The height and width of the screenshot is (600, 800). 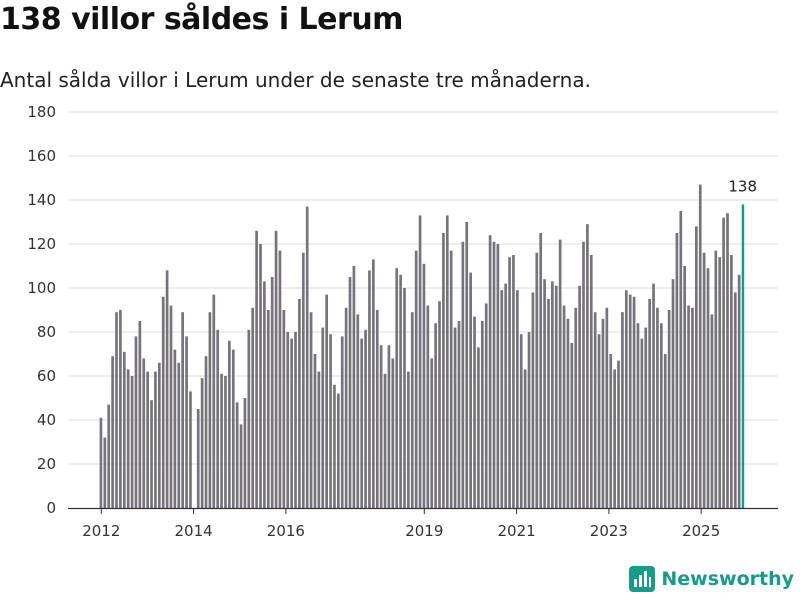 I want to click on y-axis-ticks: 0 20 40 60 80 100 120 140 160 180, so click(x=41, y=310).